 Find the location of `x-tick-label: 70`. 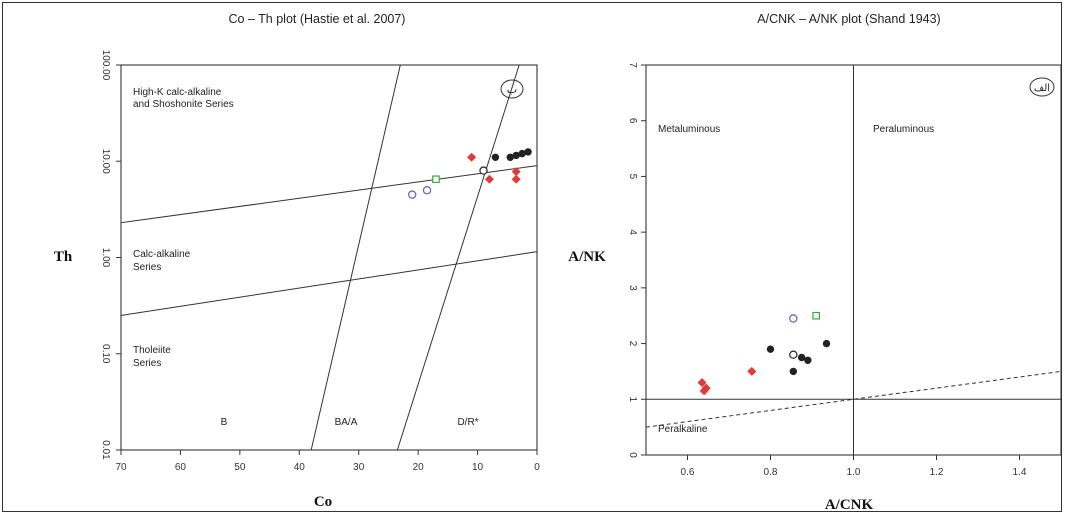

x-tick-label: 70 is located at coordinates (121, 467).